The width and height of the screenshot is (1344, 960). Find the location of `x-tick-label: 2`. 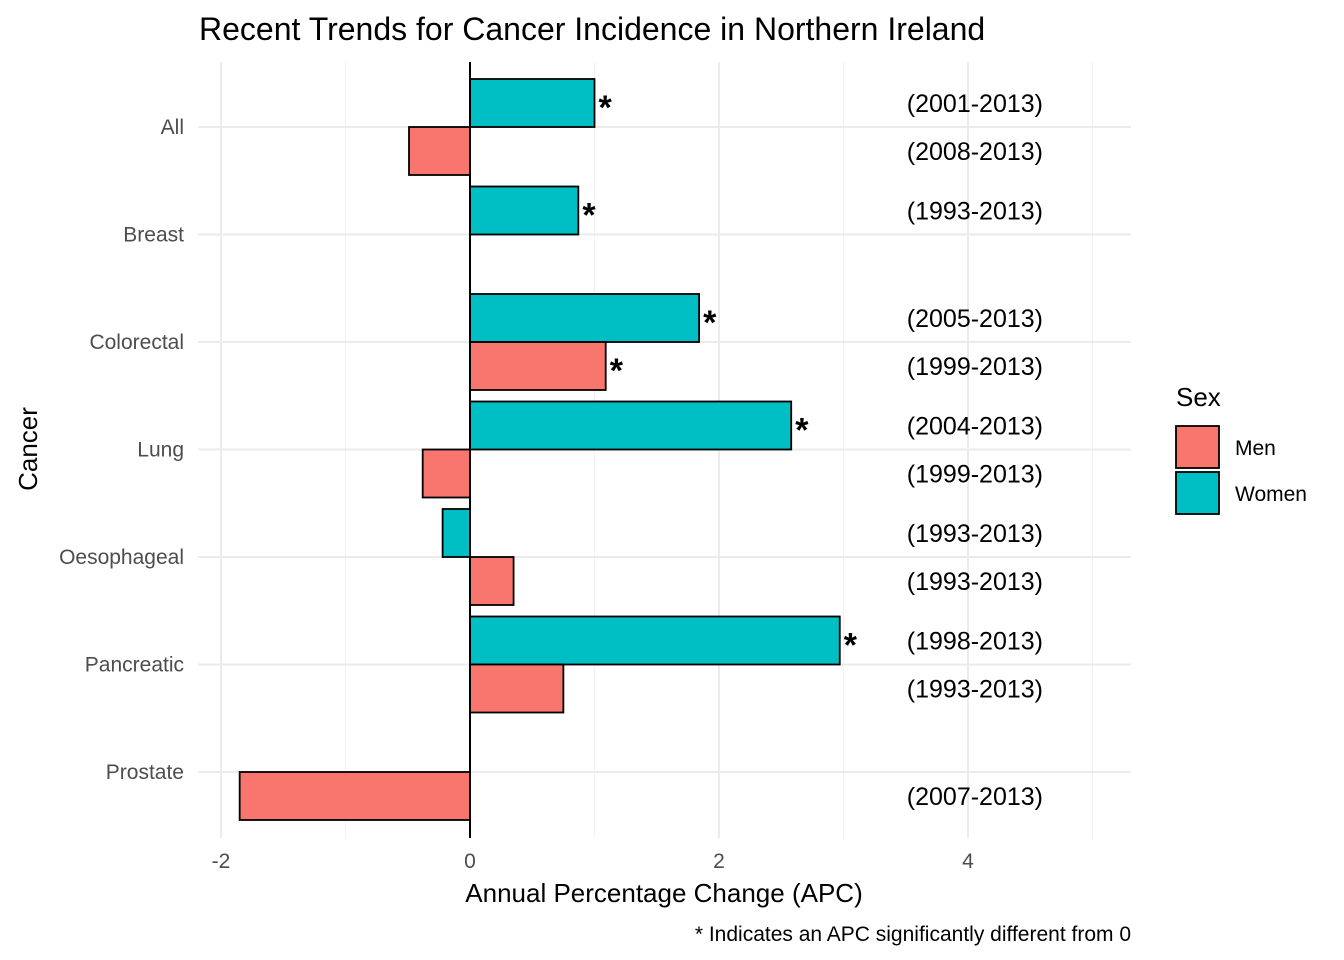

x-tick-label: 2 is located at coordinates (719, 861).